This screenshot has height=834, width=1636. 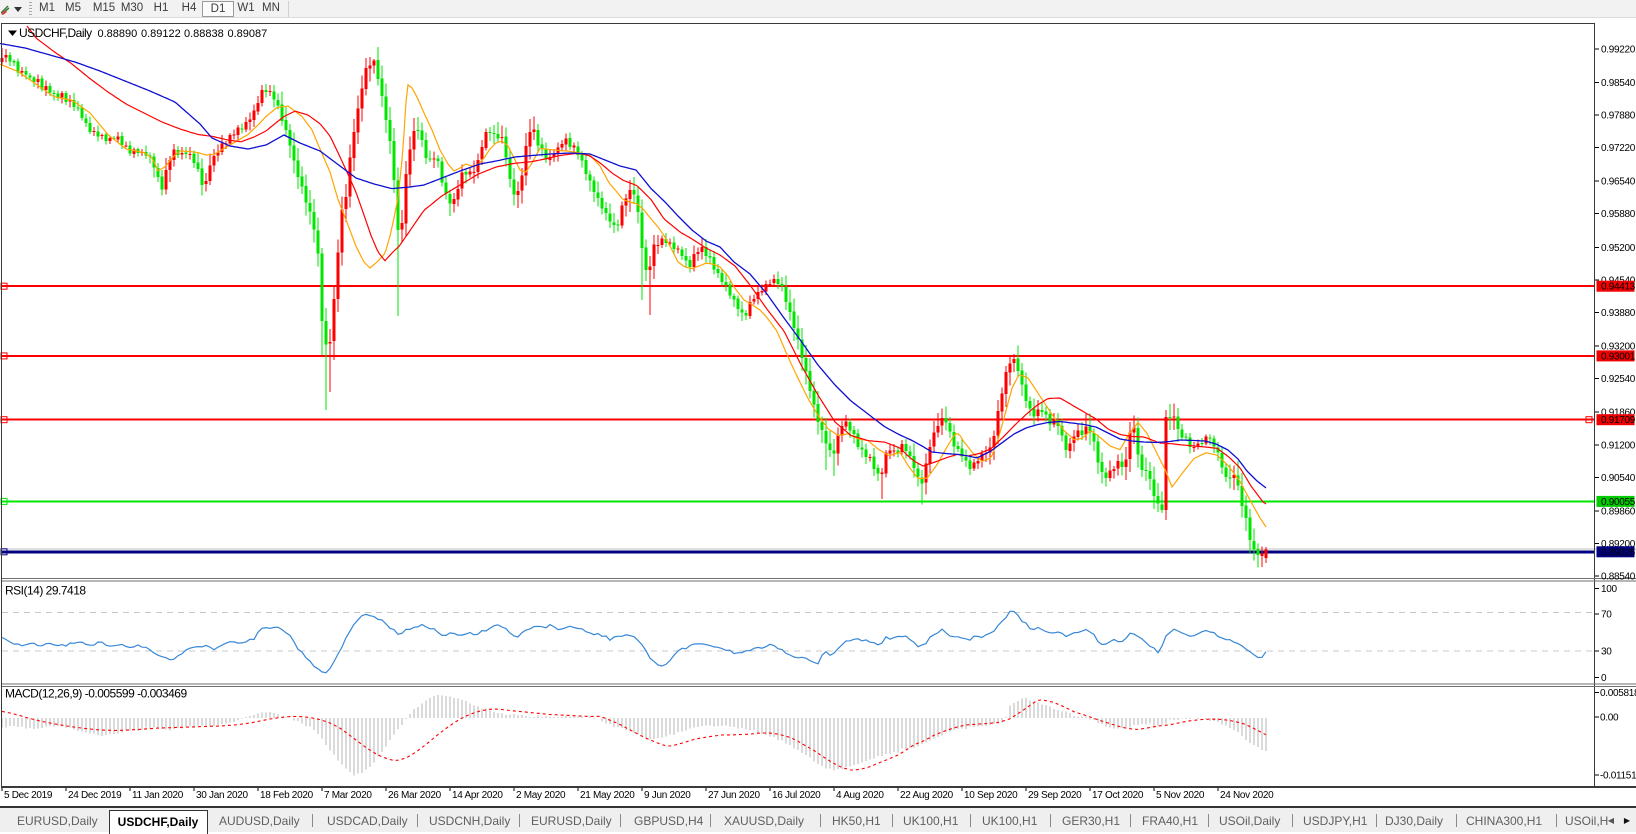 What do you see at coordinates (1618, 512) in the screenshot?
I see `svg-text: 0.89860` at bounding box center [1618, 512].